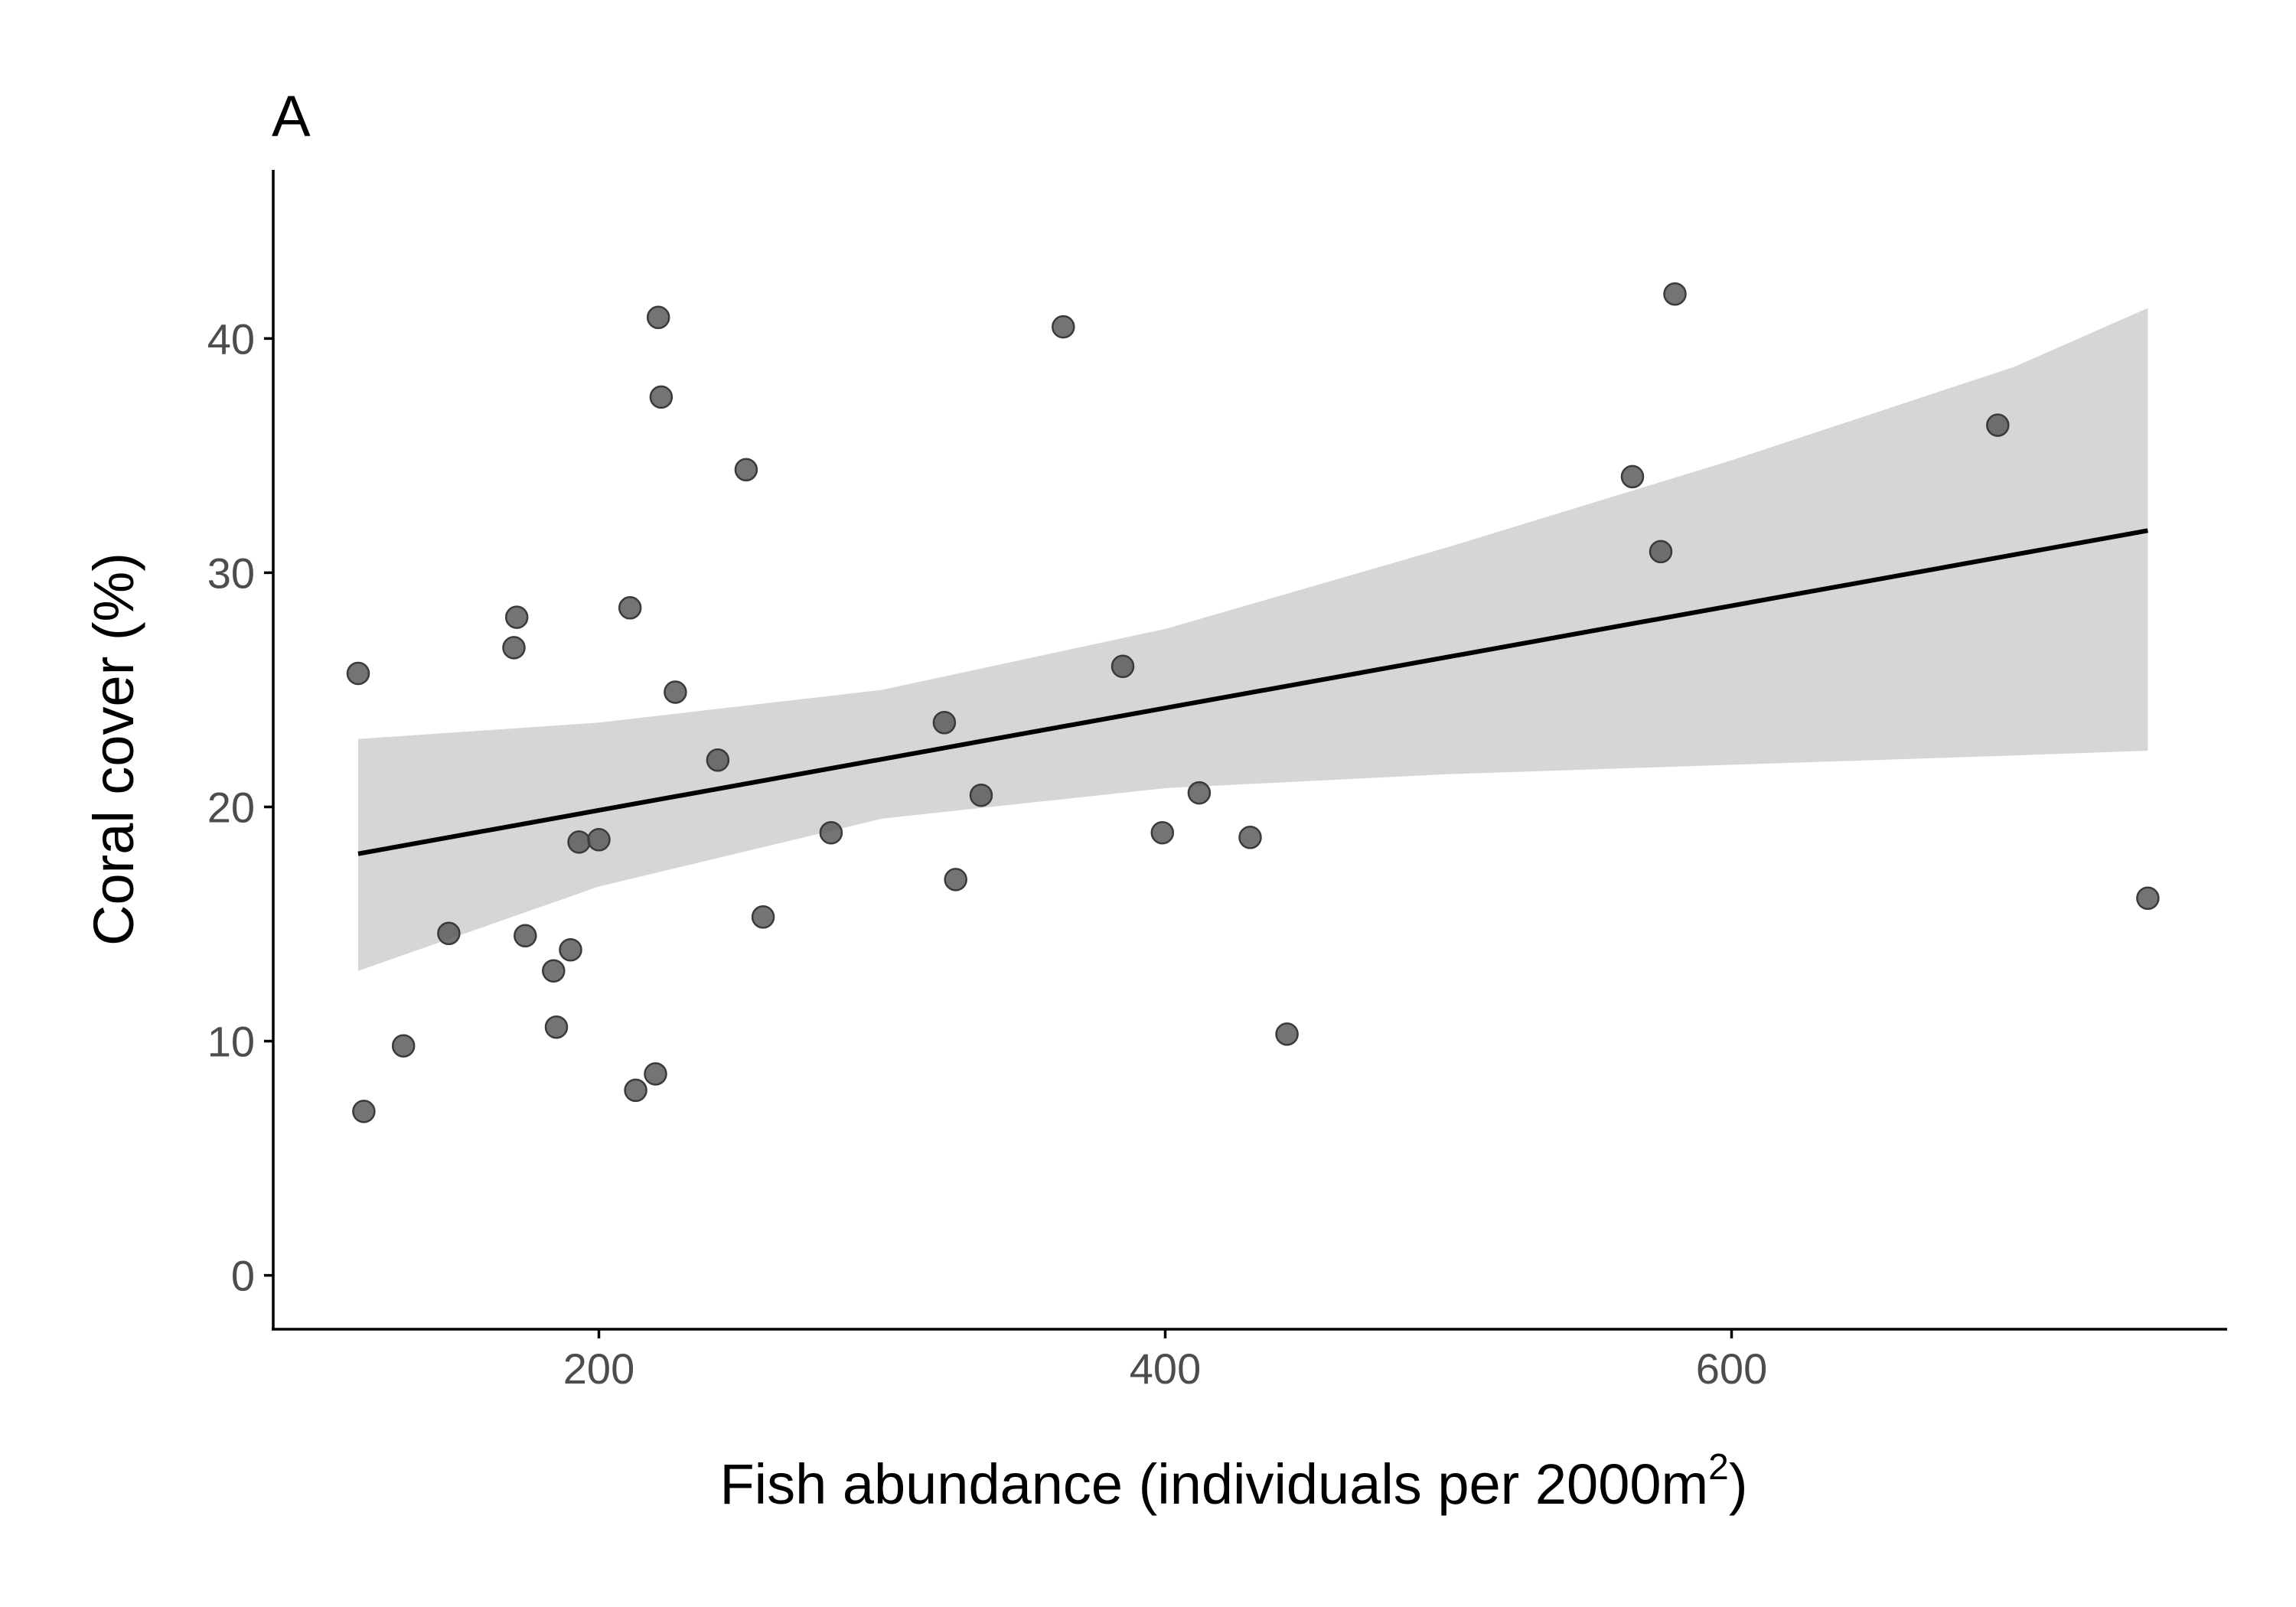 The height and width of the screenshot is (1607, 2296). Describe the element at coordinates (243, 1276) in the screenshot. I see `y-tick-label: 0` at that location.